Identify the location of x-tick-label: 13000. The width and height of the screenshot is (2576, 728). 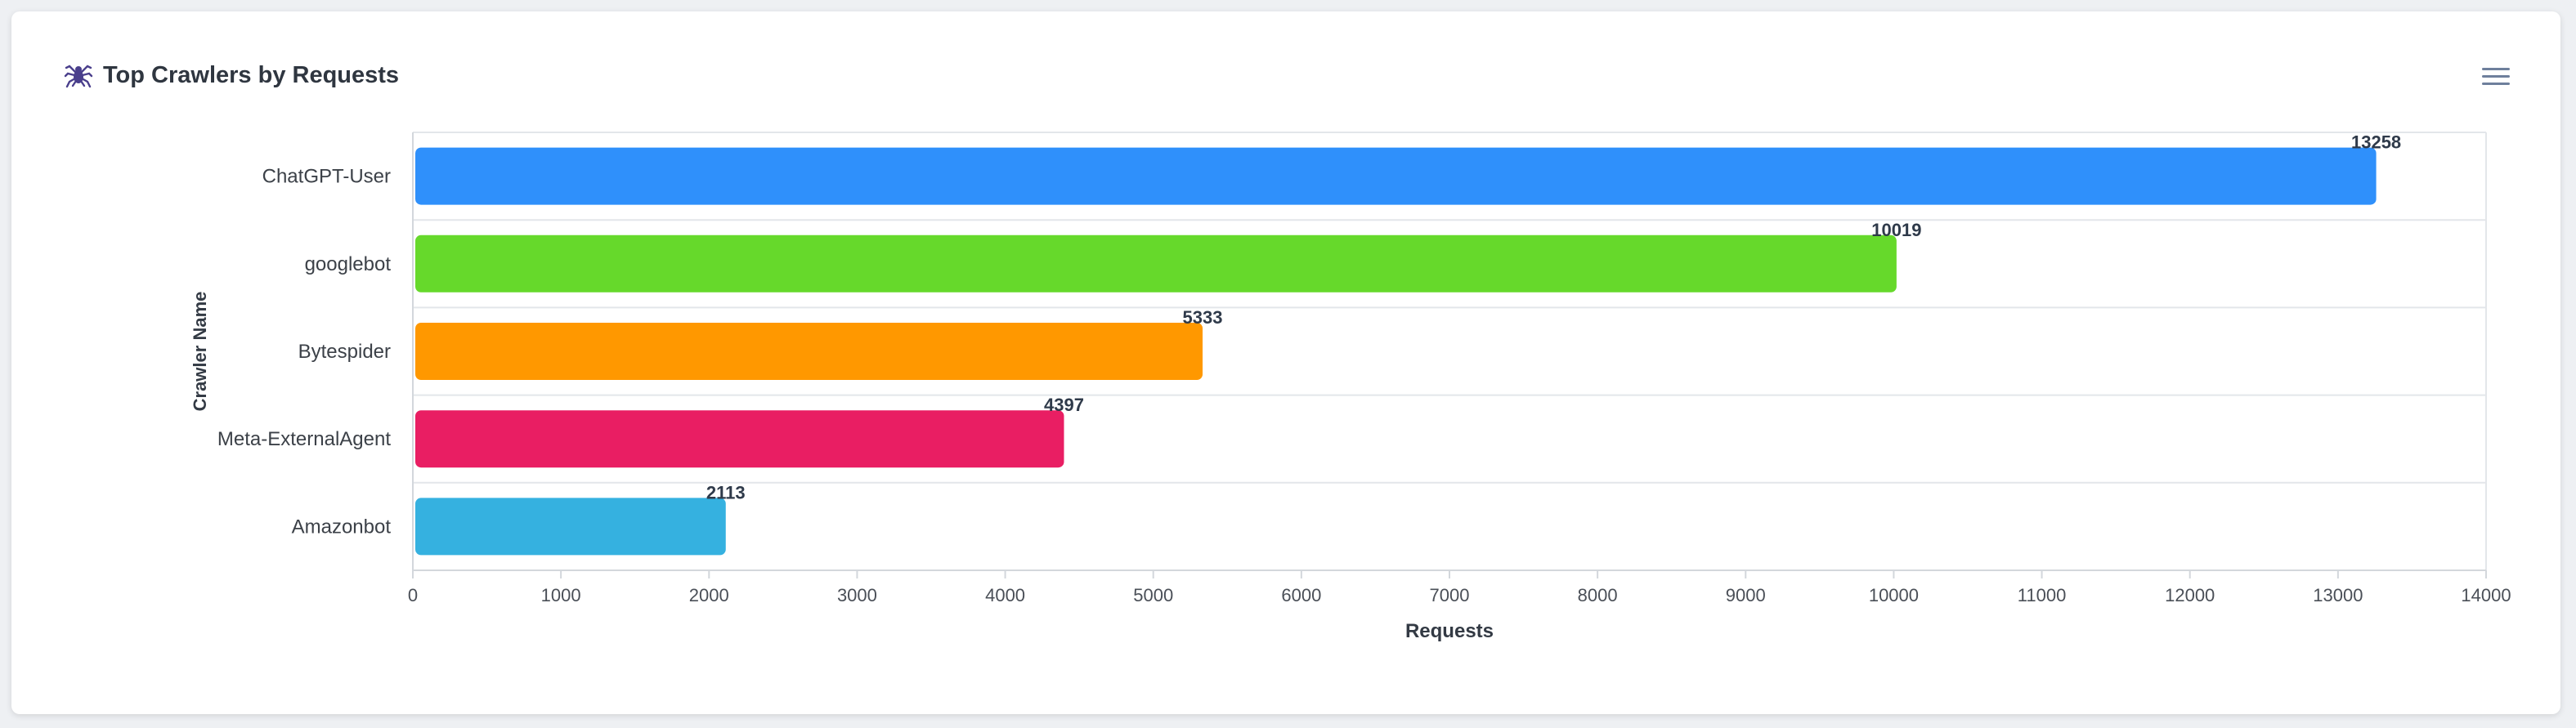
(2338, 595).